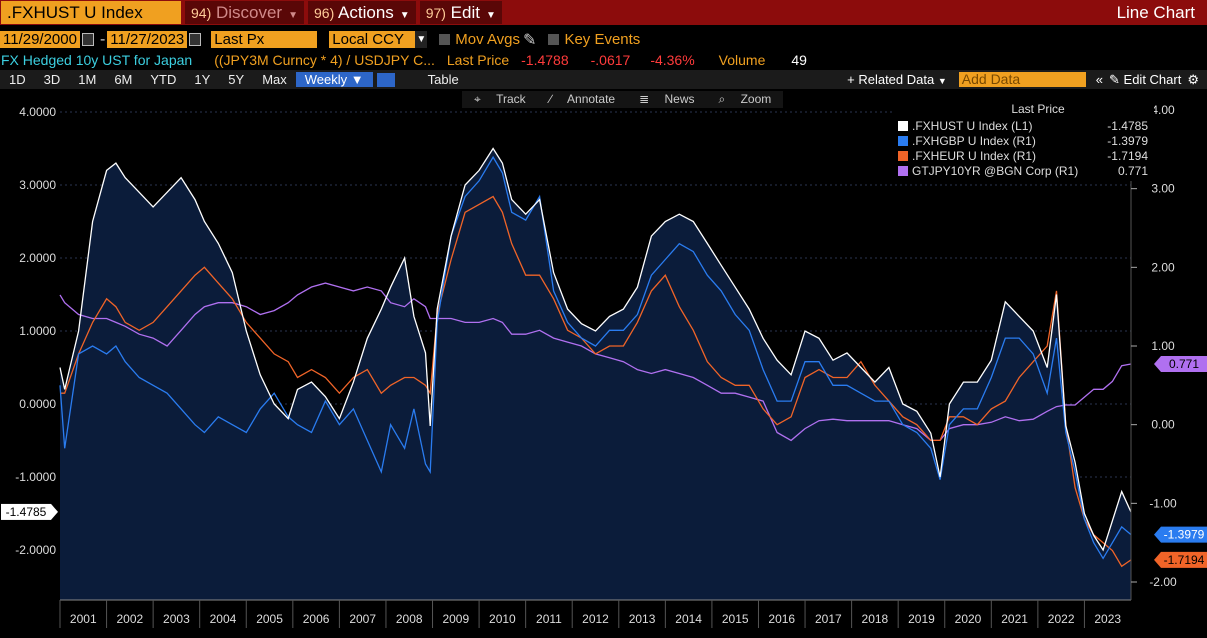 The image size is (1207, 638). I want to click on key-events-label: Key Events, so click(602, 39).